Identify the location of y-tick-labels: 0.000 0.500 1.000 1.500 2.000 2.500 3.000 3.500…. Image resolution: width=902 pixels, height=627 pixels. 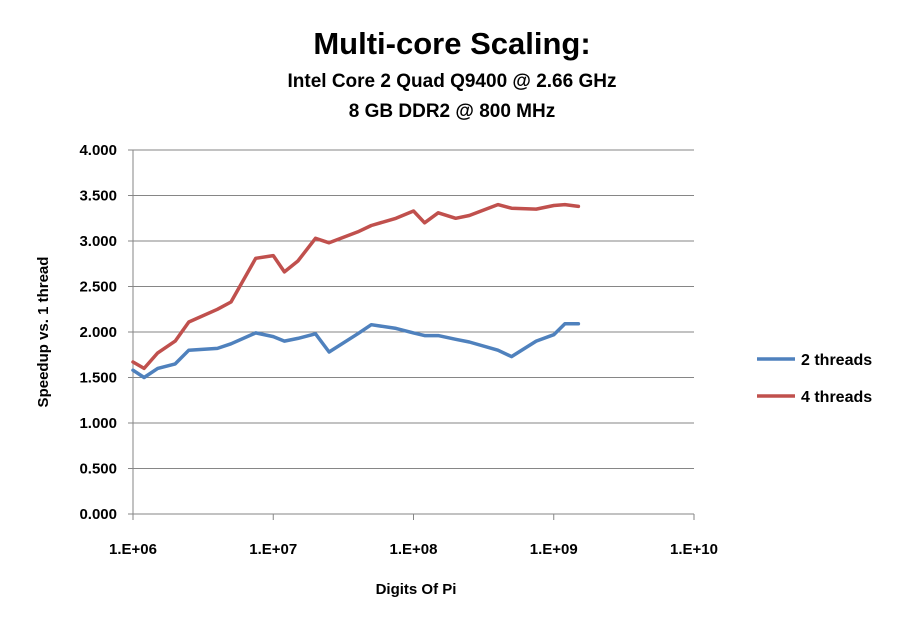
(98, 332).